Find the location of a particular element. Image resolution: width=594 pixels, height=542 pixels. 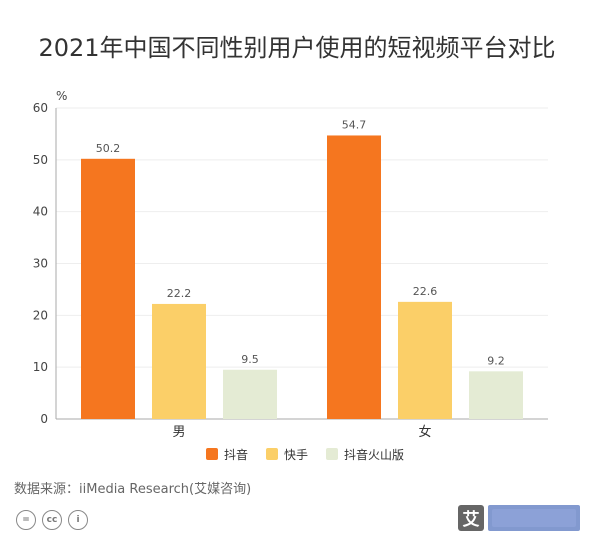

legend: 抖音 快手 抖音火山版 is located at coordinates (305, 454).